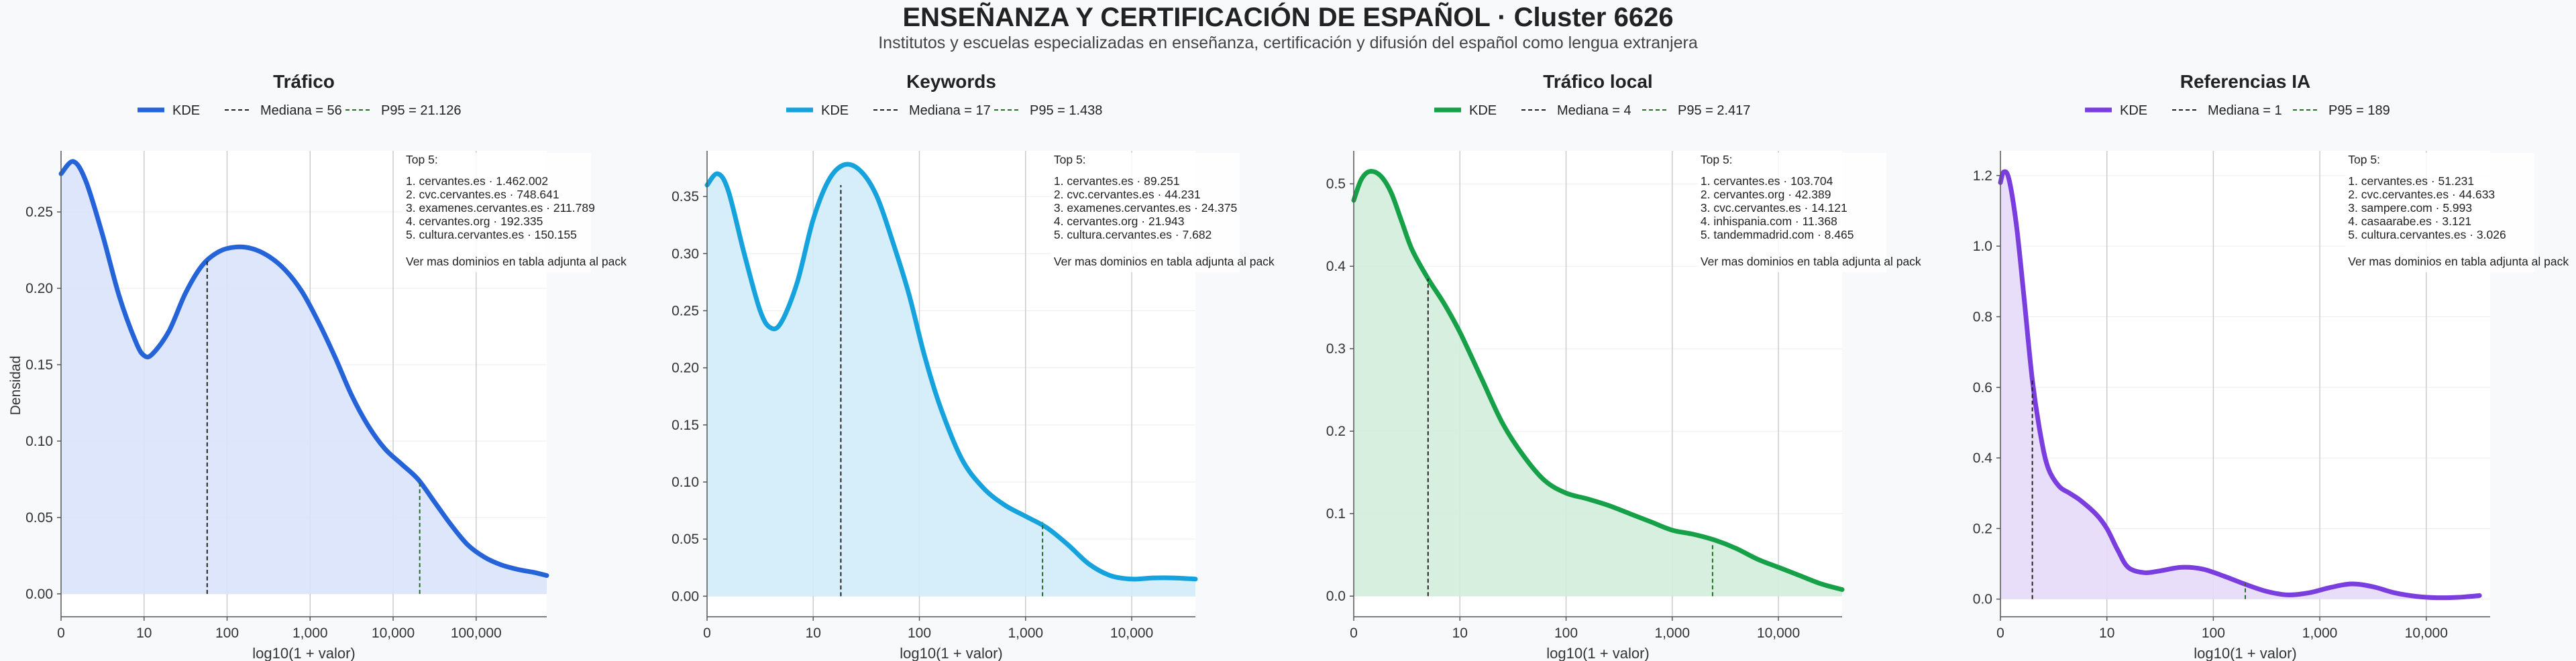 This screenshot has height=661, width=2576. Describe the element at coordinates (1127, 194) in the screenshot. I see `top5-item: 2. cvc.cervantes.es · 44.231` at that location.